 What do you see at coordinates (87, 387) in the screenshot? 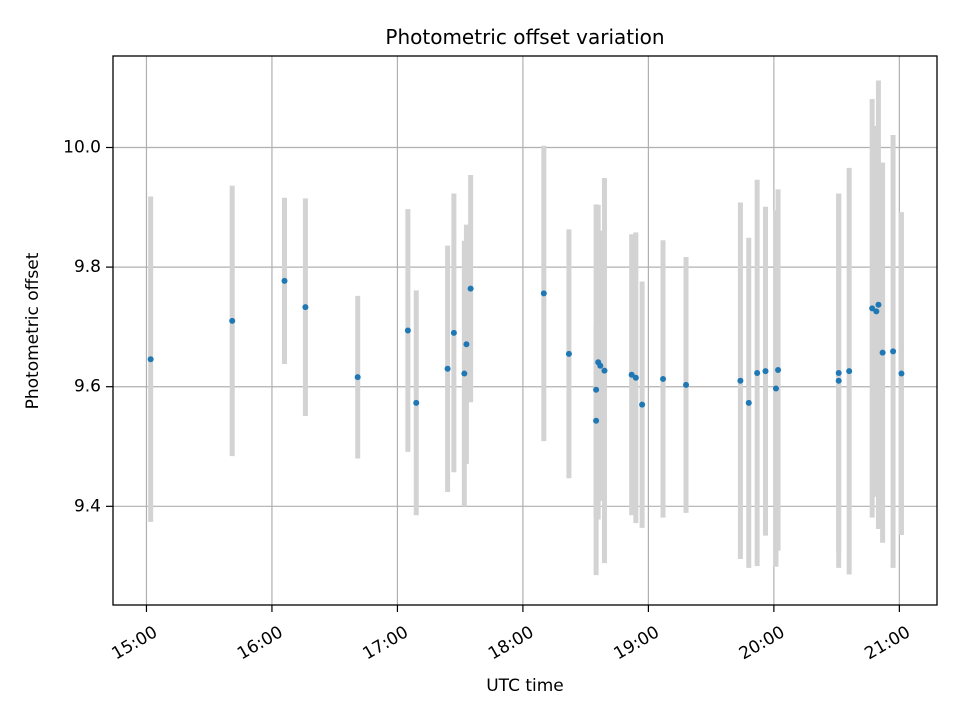
I see `y-tick-label: 9.6` at bounding box center [87, 387].